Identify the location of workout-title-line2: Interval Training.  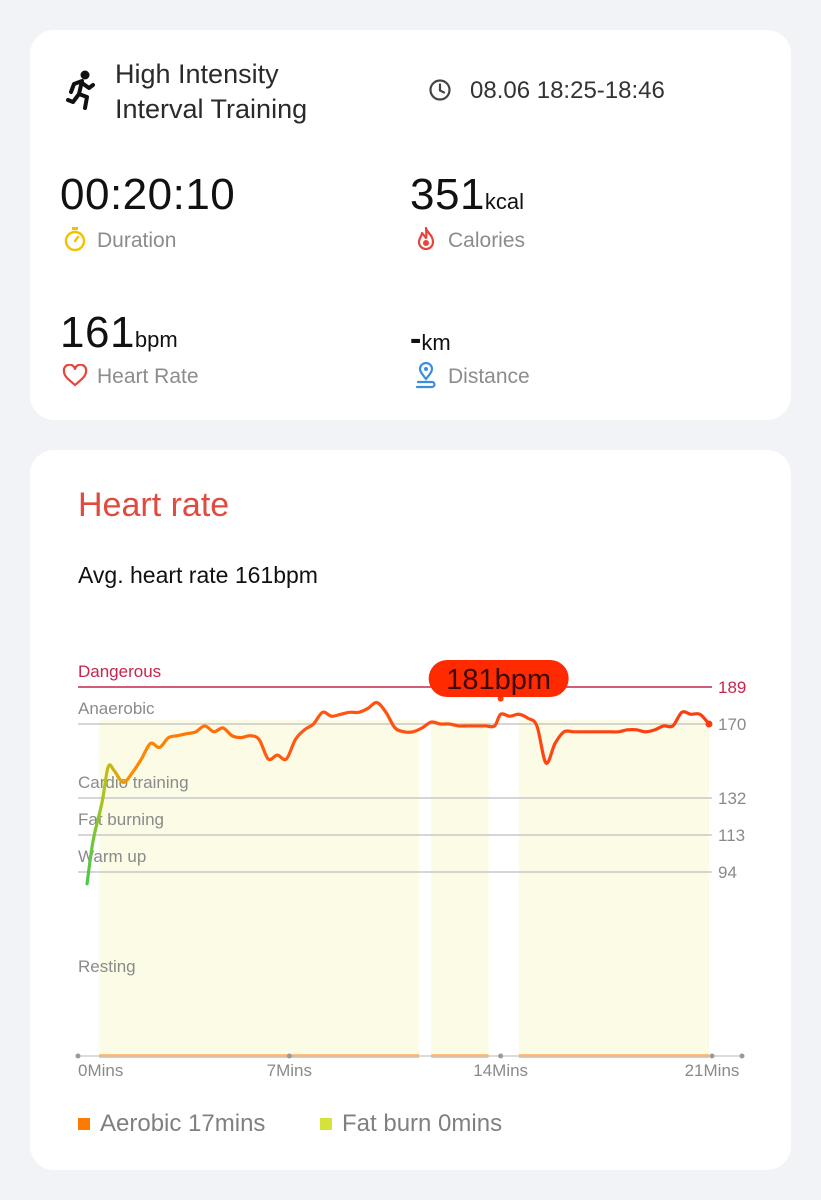
(211, 109).